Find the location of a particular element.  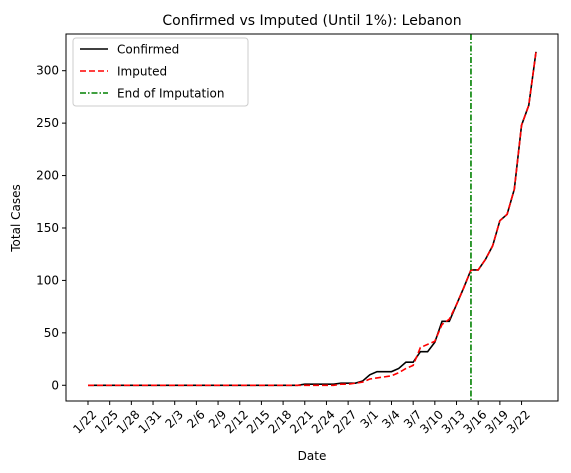

x-tick-label: 2/18 is located at coordinates (279, 421).